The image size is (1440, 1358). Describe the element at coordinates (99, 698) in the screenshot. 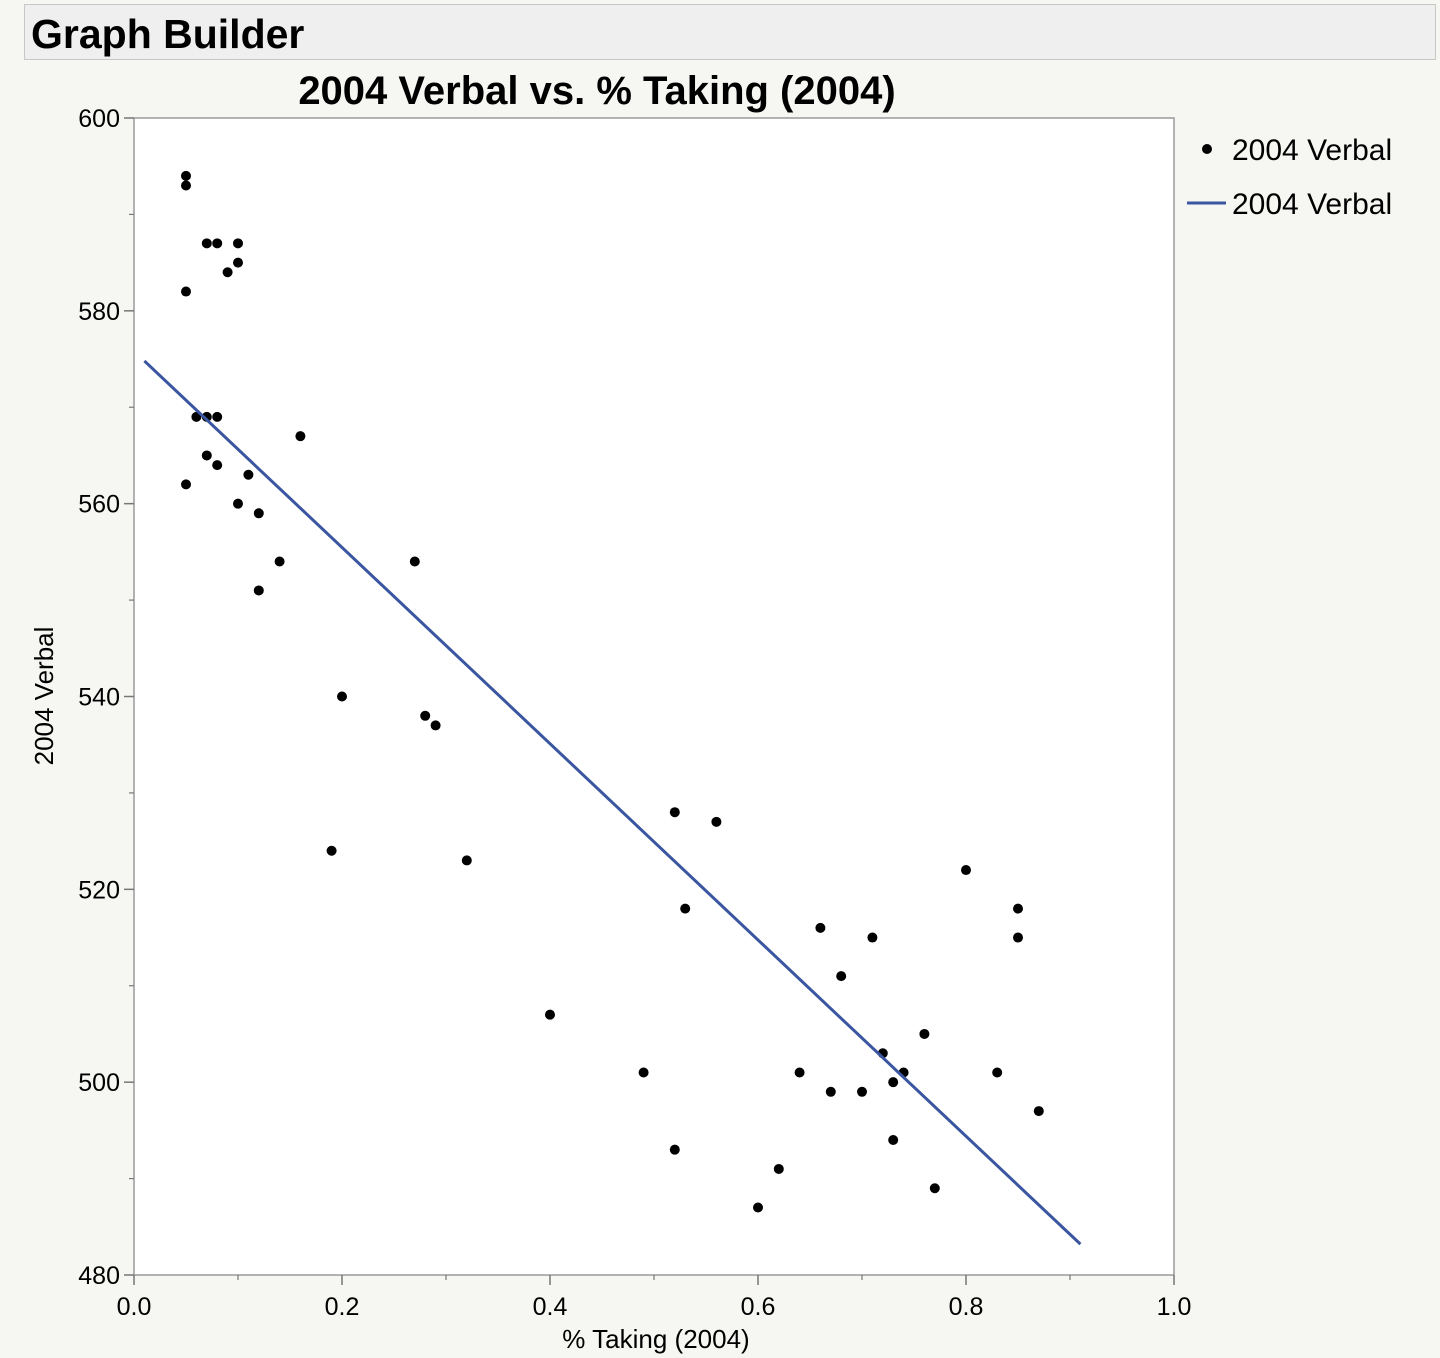

I see `y-tick-label: 540` at that location.